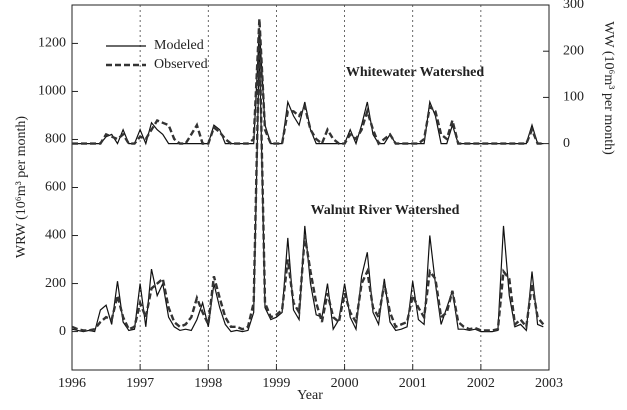 This screenshot has width=627, height=410. What do you see at coordinates (573, 6) in the screenshot?
I see `y2-tick-label: 300` at bounding box center [573, 6].